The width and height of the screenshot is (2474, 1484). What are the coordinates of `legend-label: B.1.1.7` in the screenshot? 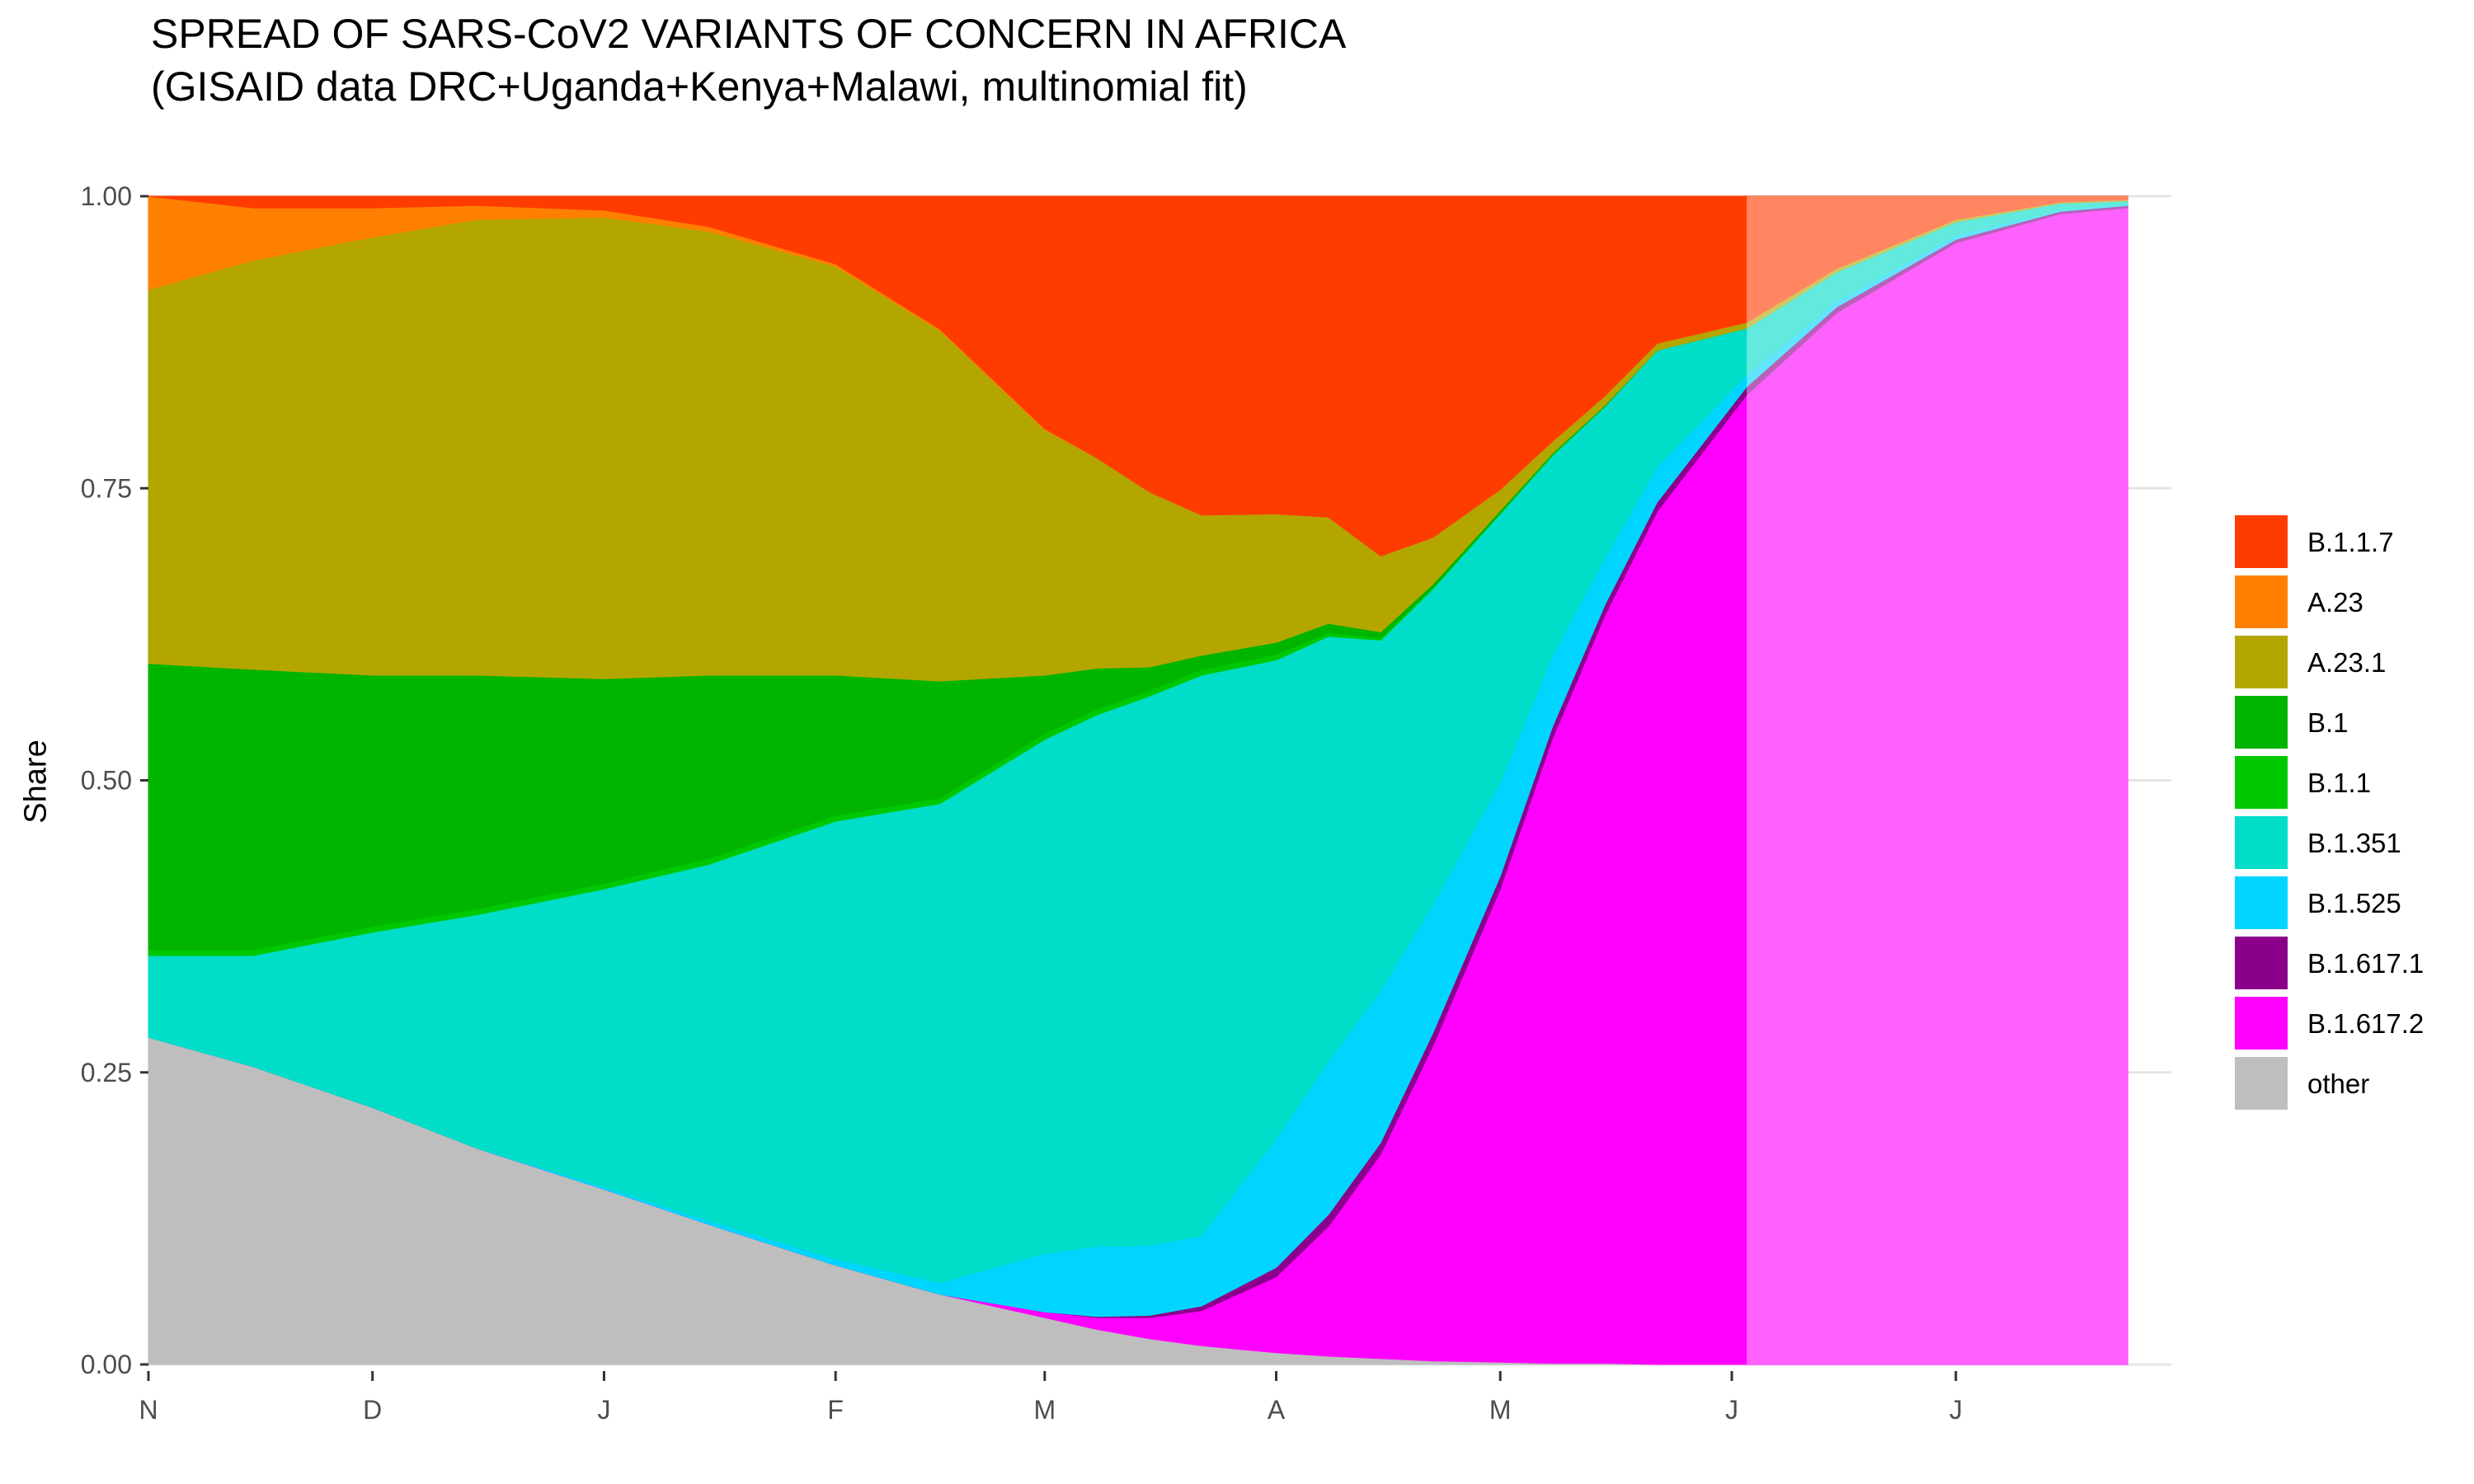 It's located at (2350, 542).